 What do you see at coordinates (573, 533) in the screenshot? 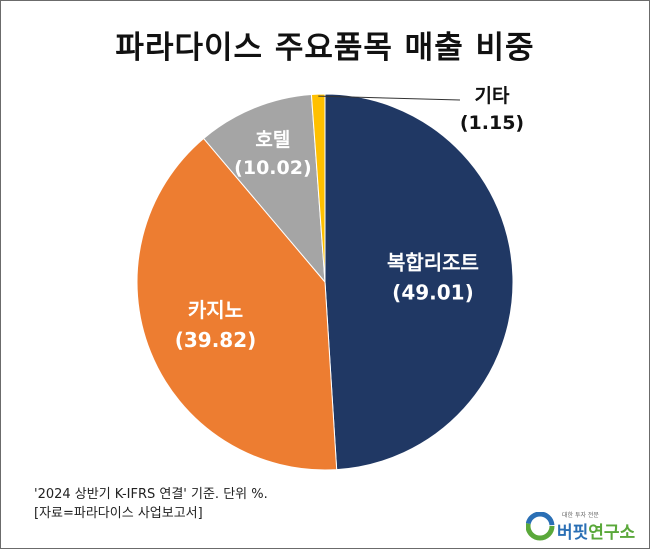
I see `brand-name-part1: 버핏` at bounding box center [573, 533].